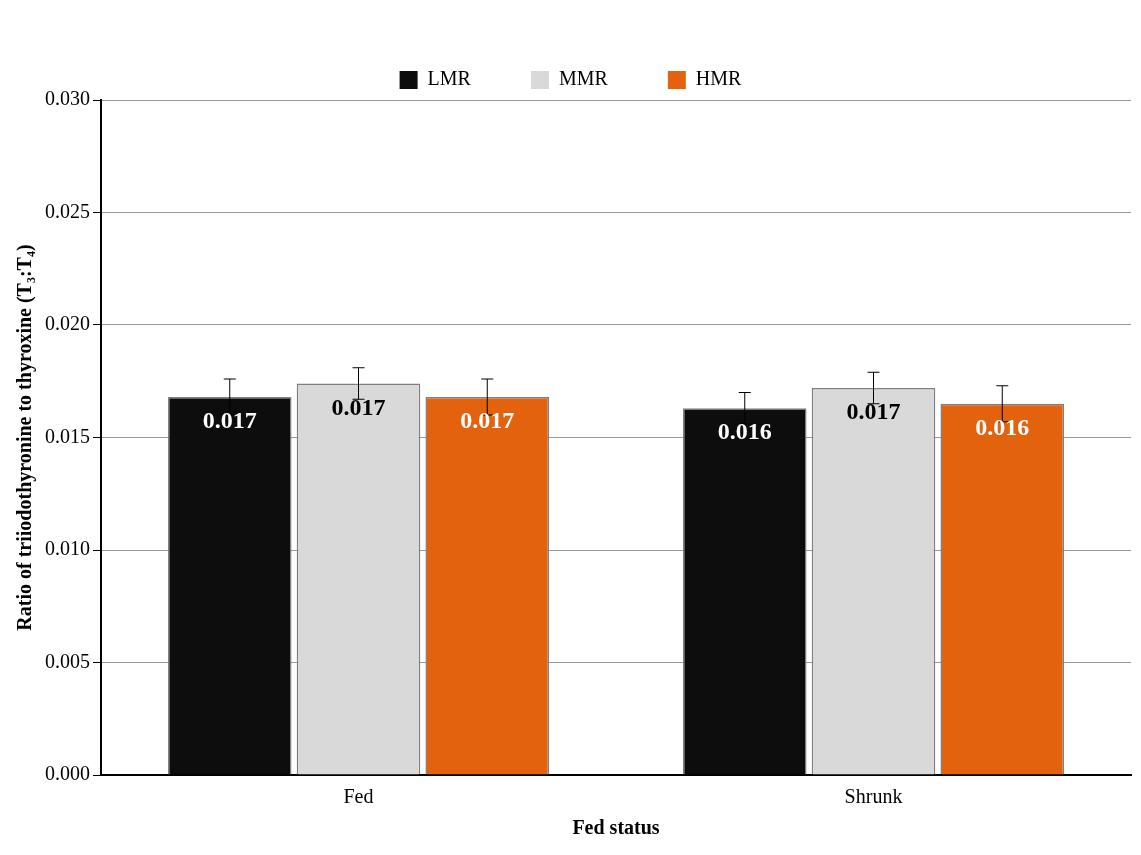 The width and height of the screenshot is (1141, 855). I want to click on x-tick-label: Fed, so click(358, 796).